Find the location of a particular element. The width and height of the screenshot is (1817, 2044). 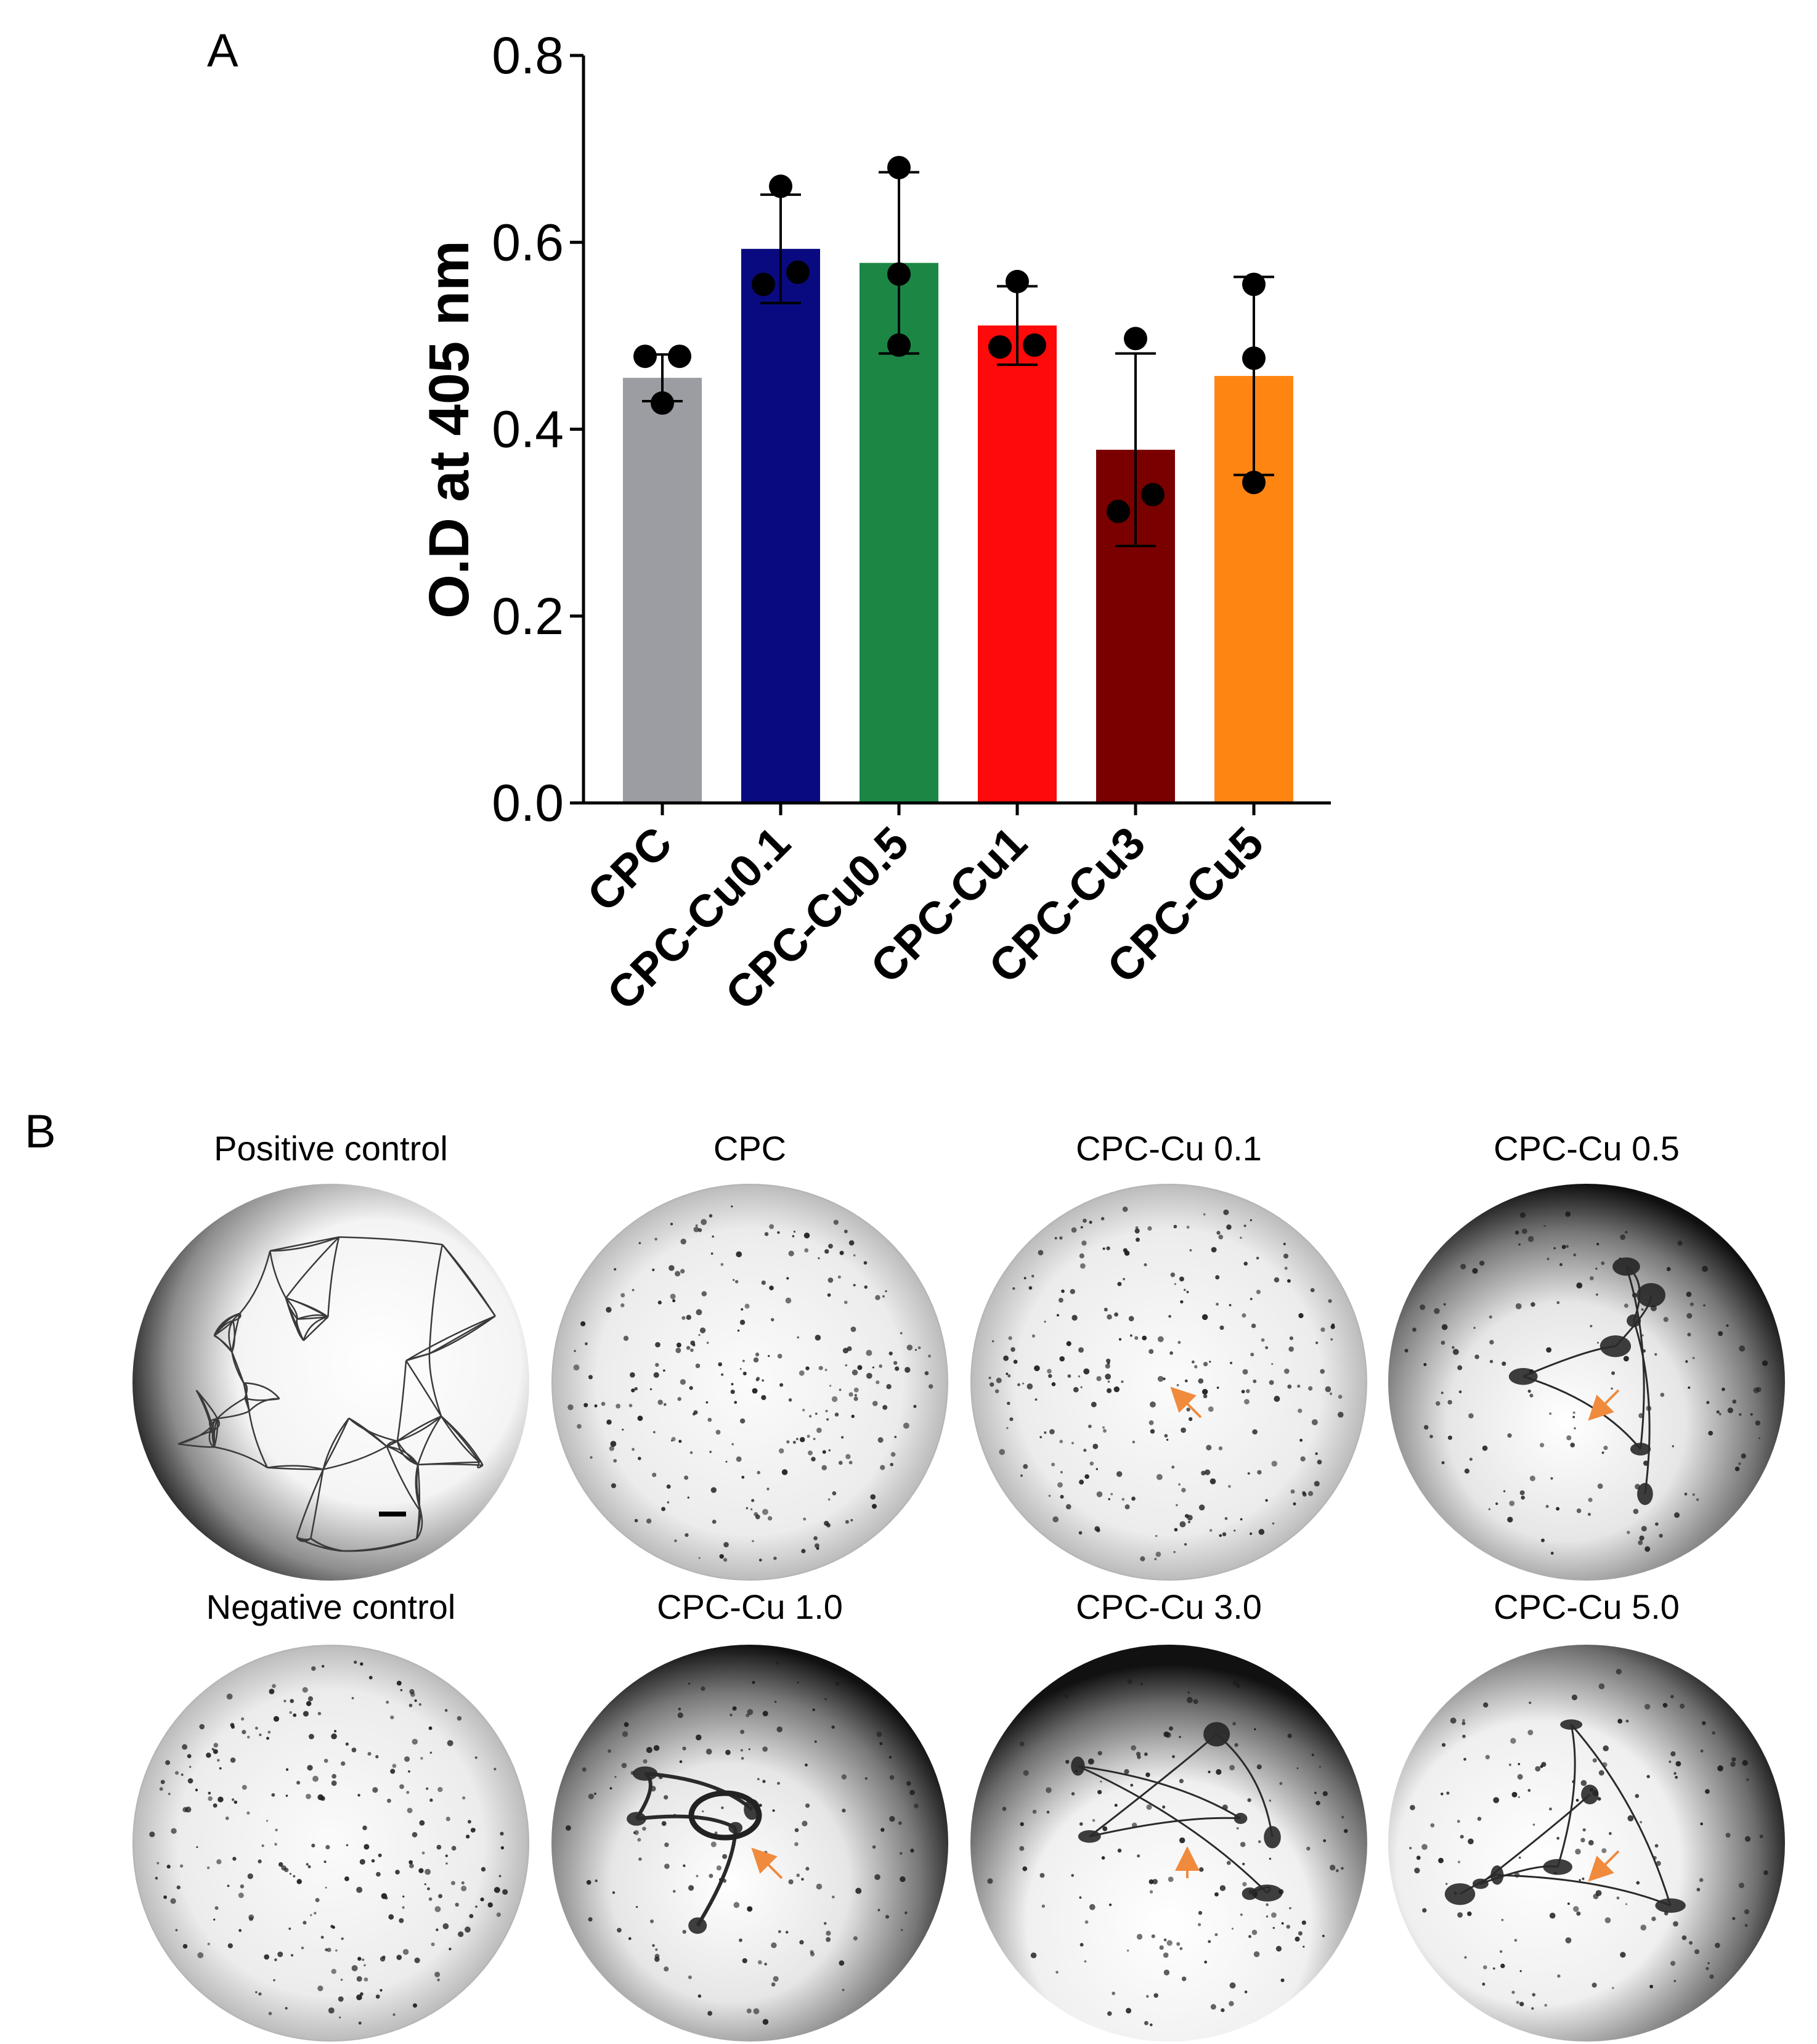

y-tick-label: 0.6 is located at coordinates (528, 242).